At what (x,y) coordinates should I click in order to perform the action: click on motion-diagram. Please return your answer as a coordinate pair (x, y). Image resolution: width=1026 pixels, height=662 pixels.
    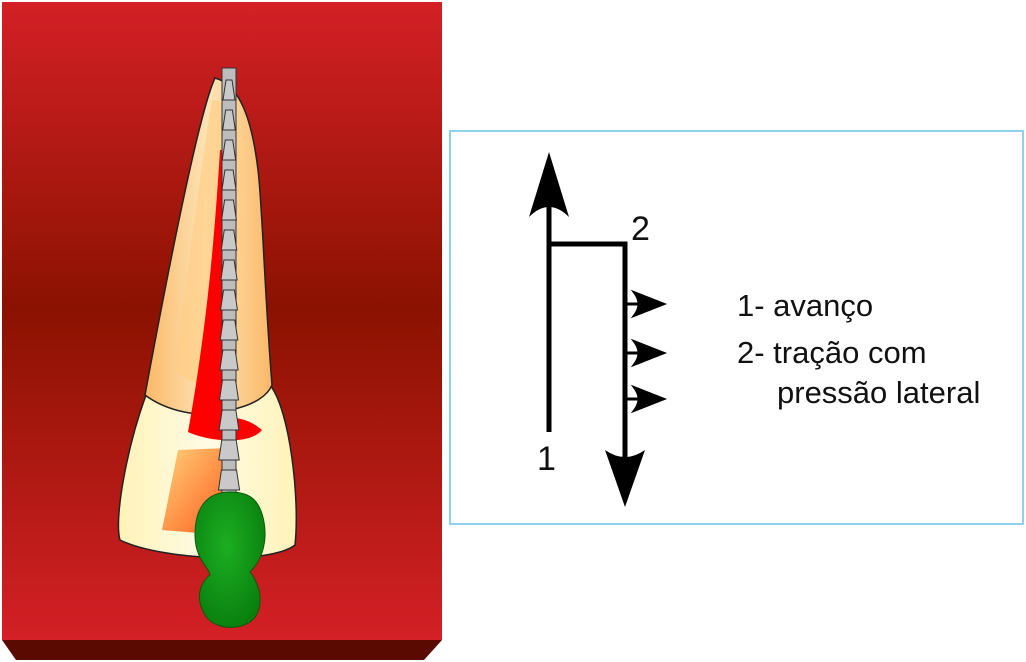
    Looking at the image, I should click on (598, 329).